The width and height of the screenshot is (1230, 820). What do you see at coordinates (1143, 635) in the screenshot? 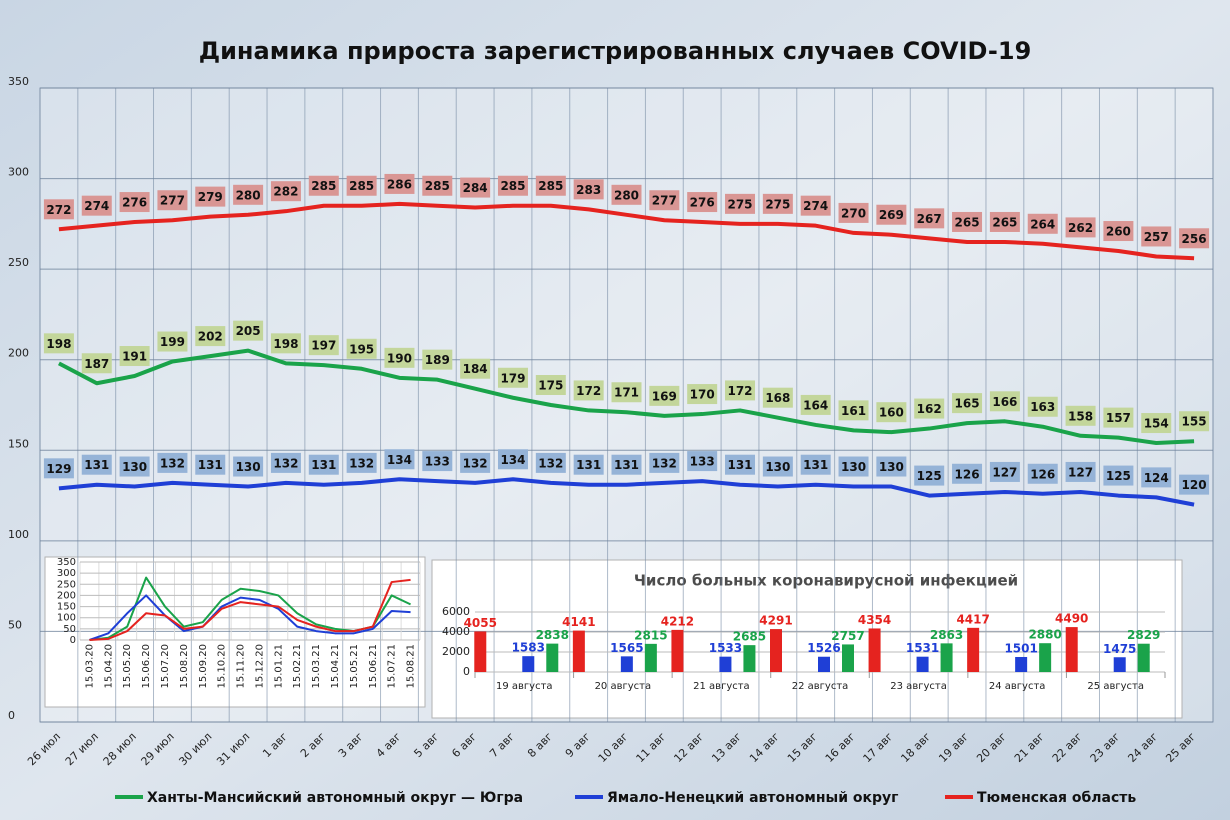
I see `data-label: 2829` at bounding box center [1143, 635].